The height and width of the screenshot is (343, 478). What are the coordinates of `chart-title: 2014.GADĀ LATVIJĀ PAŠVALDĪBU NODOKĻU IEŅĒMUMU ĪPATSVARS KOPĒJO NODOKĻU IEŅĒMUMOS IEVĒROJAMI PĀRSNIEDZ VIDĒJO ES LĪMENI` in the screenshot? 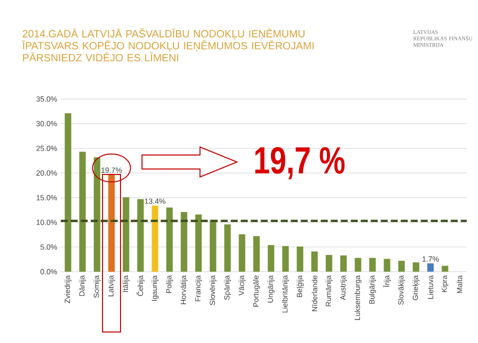 It's located at (168, 45).